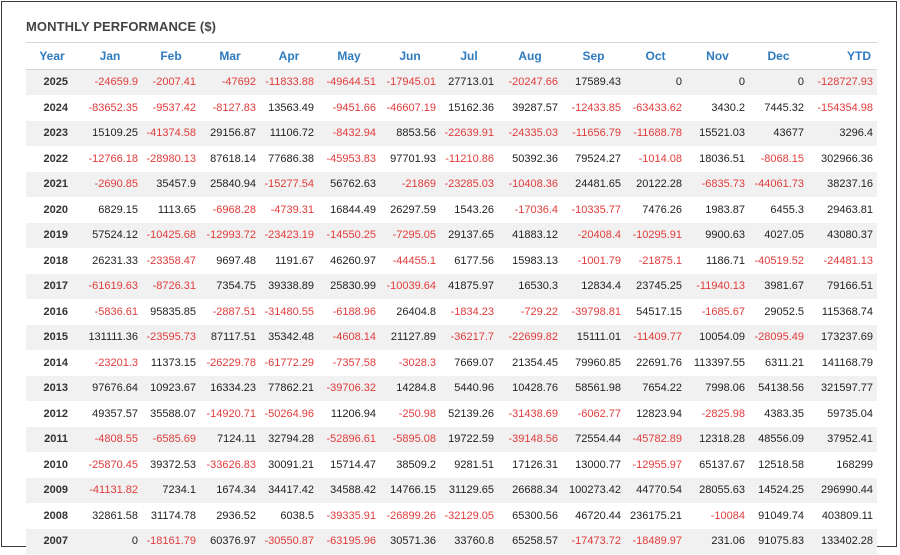 The width and height of the screenshot is (900, 555). What do you see at coordinates (842, 56) in the screenshot?
I see `column-header-ytd: YTD` at bounding box center [842, 56].